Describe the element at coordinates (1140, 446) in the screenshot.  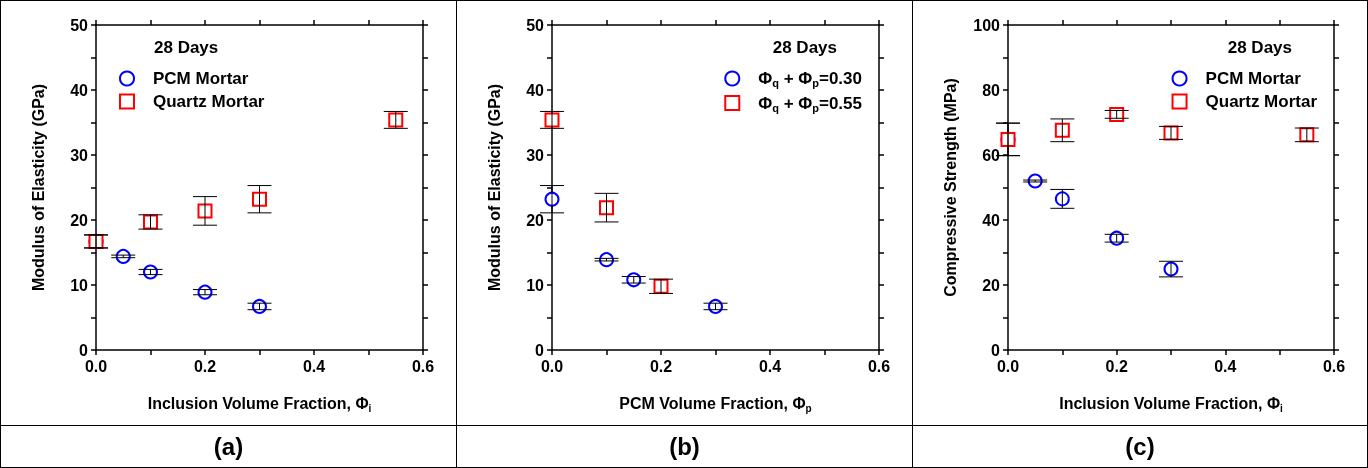
I see `text: (c)` at that location.